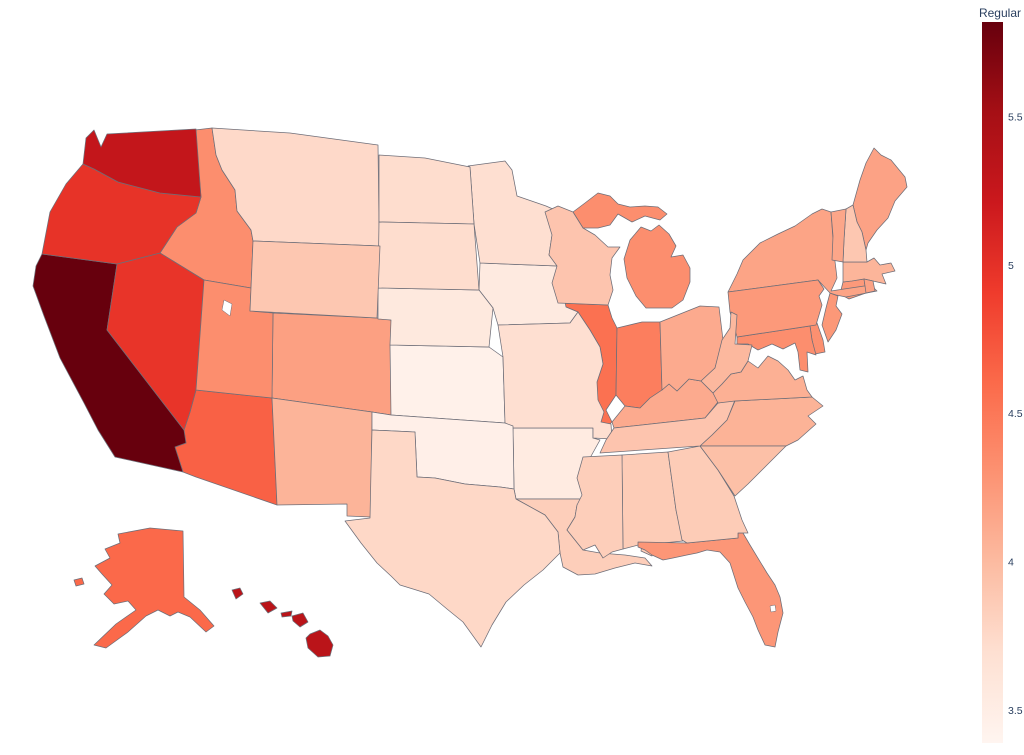 The image size is (1024, 755). What do you see at coordinates (726, 352) in the screenshot?
I see `state-WV` at bounding box center [726, 352].